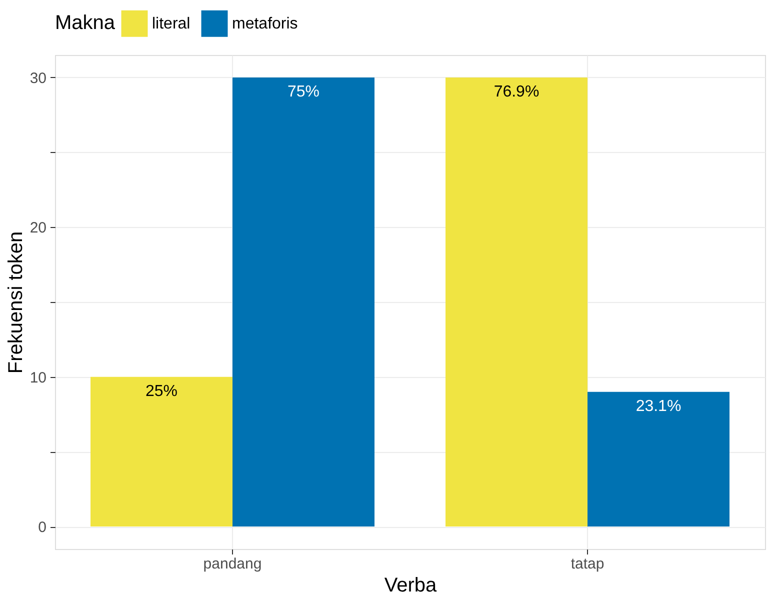 The height and width of the screenshot is (612, 776). What do you see at coordinates (161, 391) in the screenshot?
I see `annotation: 25%` at bounding box center [161, 391].